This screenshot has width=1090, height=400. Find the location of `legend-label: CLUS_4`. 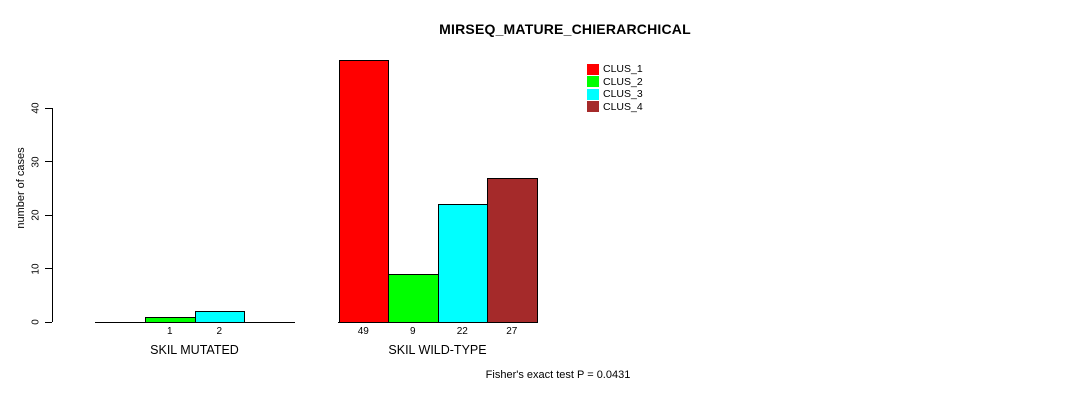

legend-label: CLUS_4 is located at coordinates (623, 106).